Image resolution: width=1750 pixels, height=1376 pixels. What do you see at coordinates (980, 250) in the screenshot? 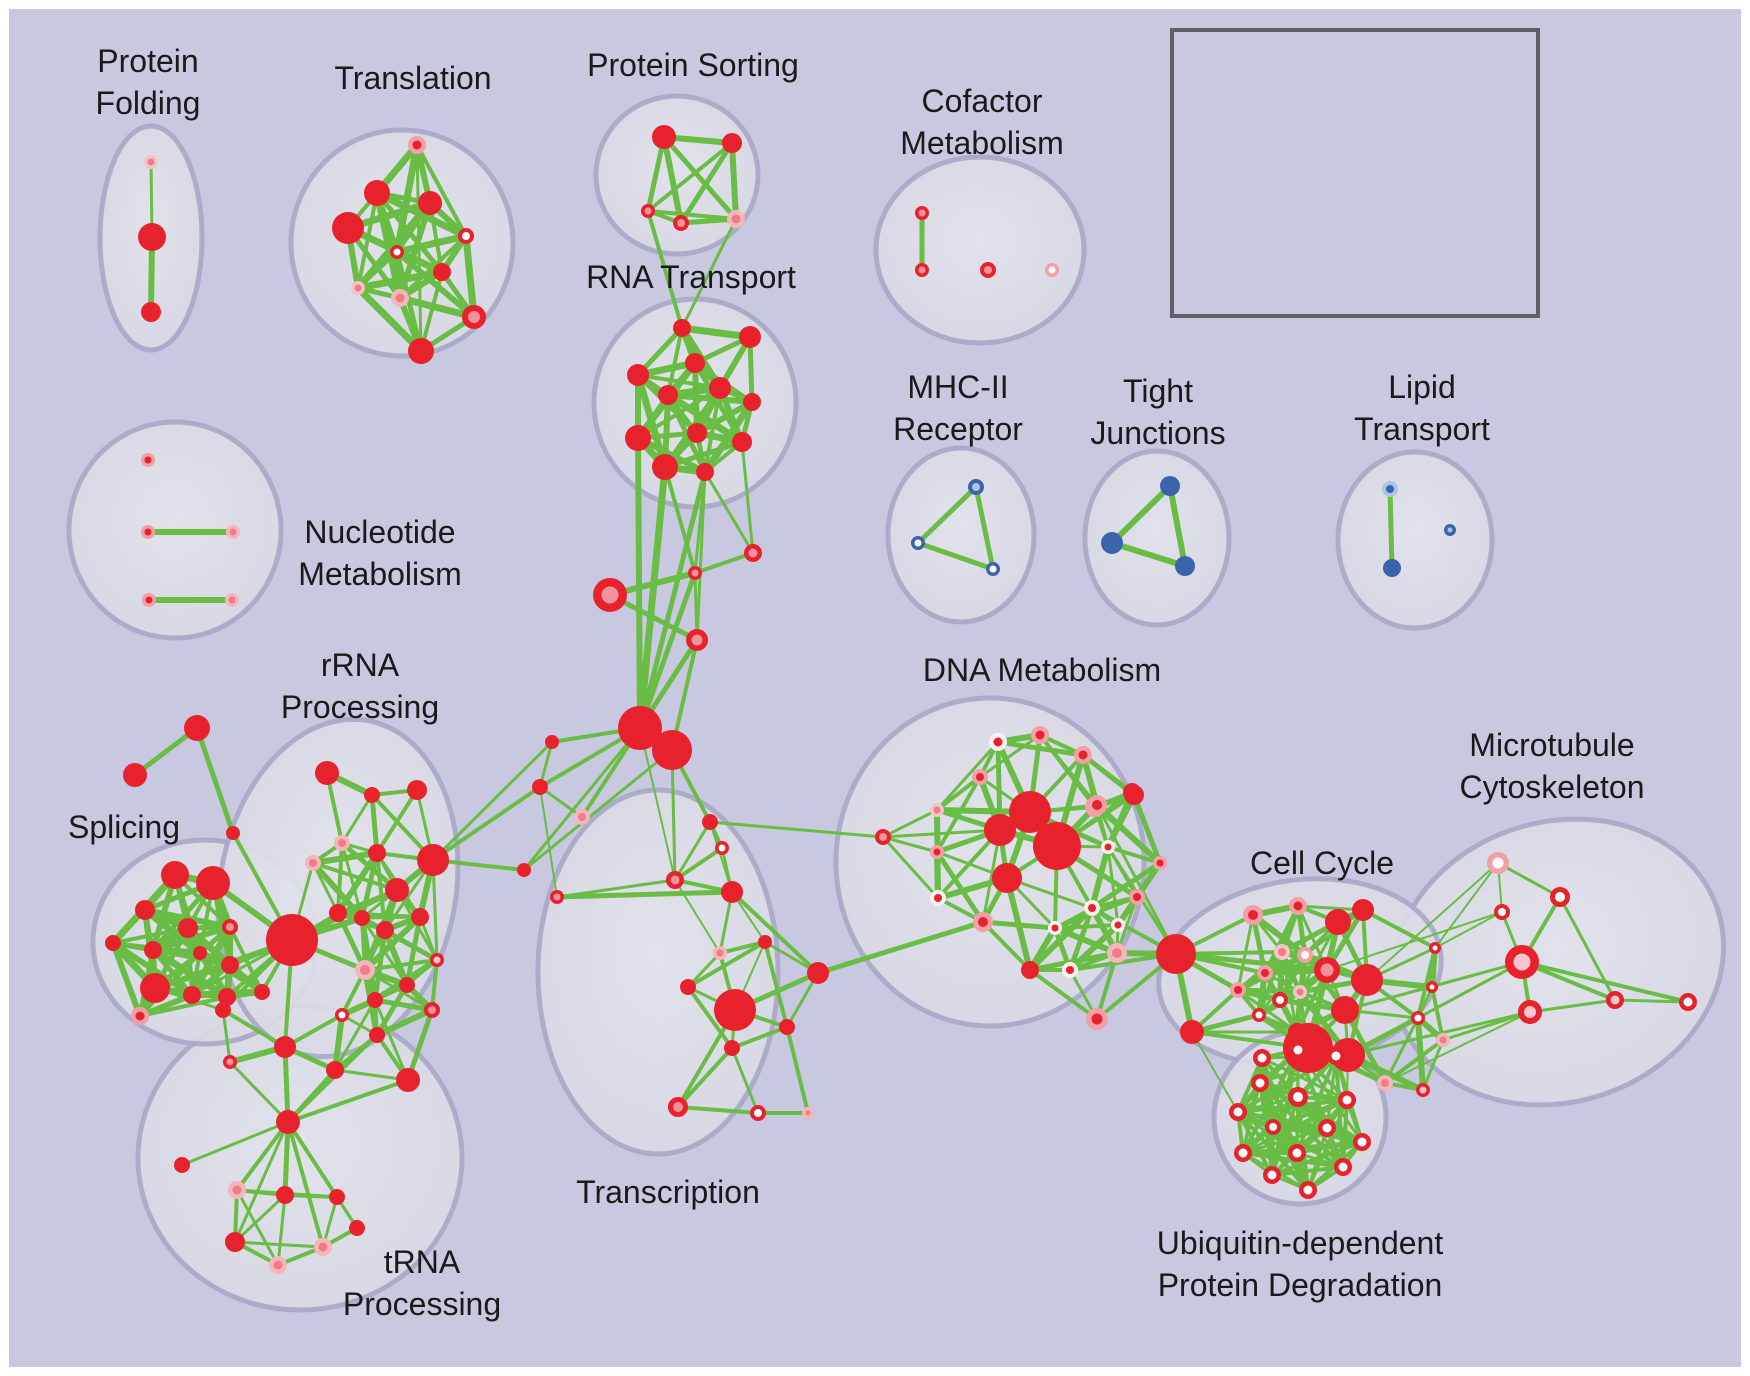
I see `cluster-ellipse-cf` at bounding box center [980, 250].